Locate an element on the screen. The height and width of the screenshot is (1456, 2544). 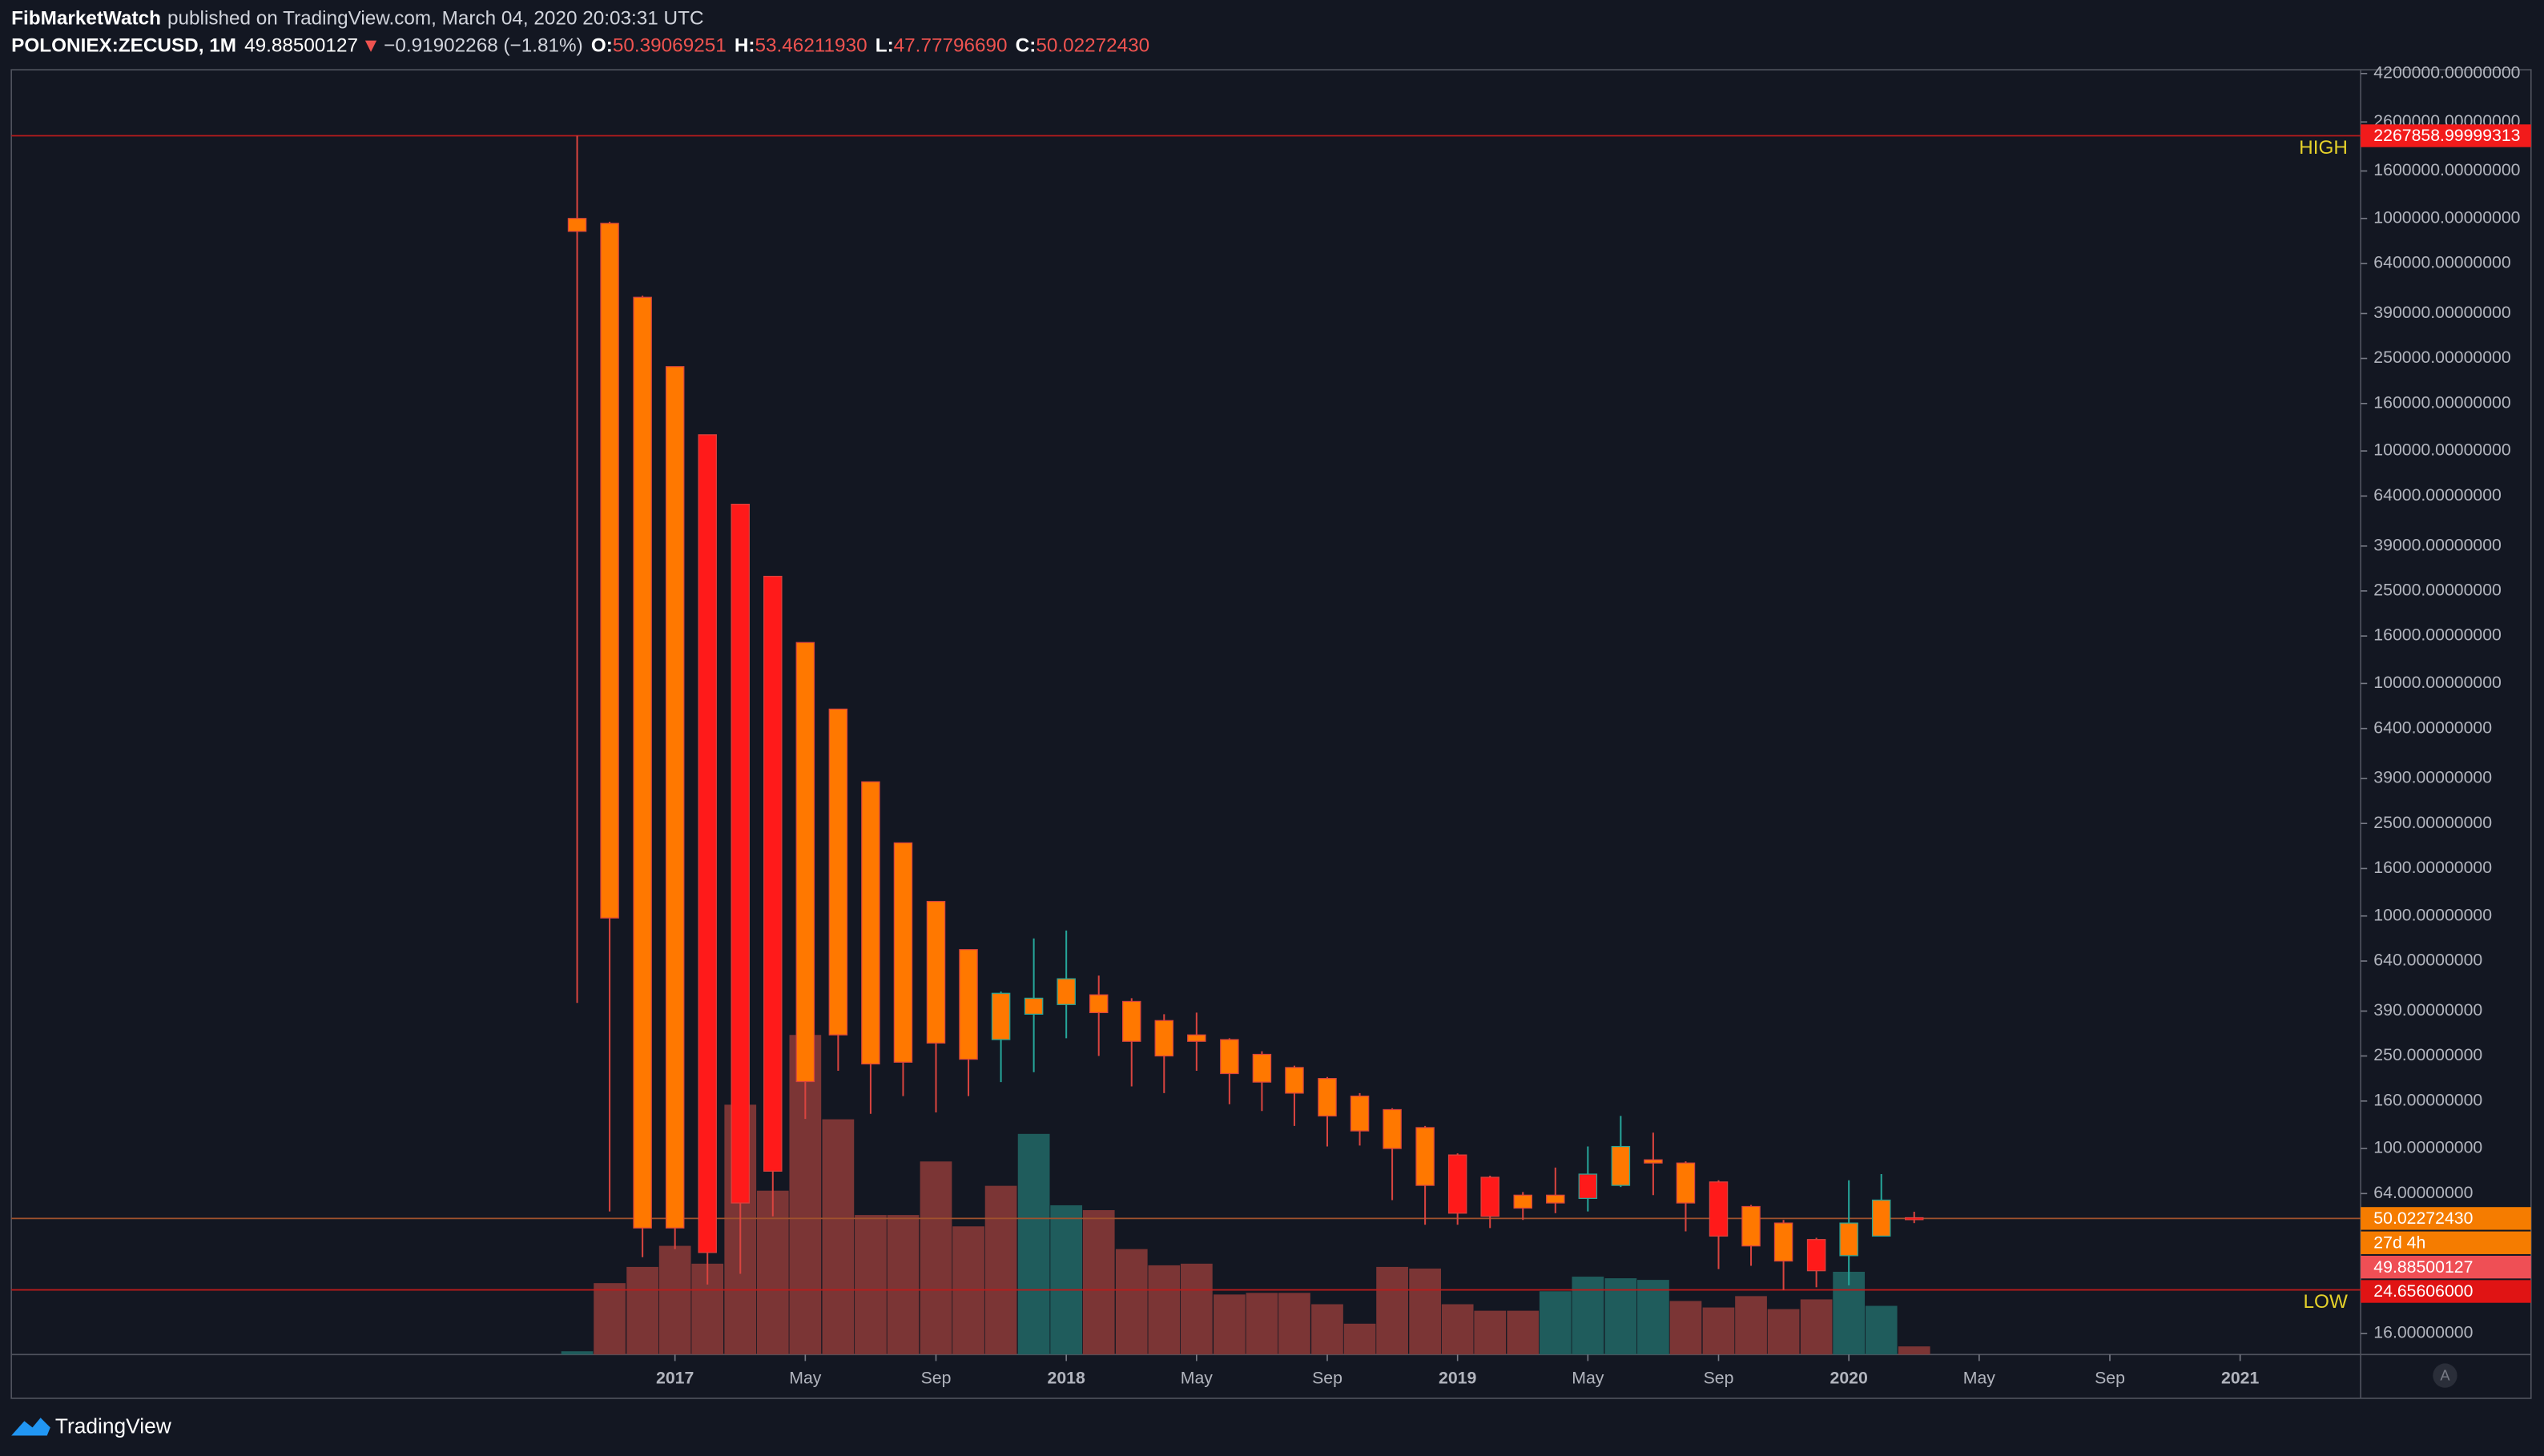
price-tag-label: 2267858.99999313 is located at coordinates (2446, 135).